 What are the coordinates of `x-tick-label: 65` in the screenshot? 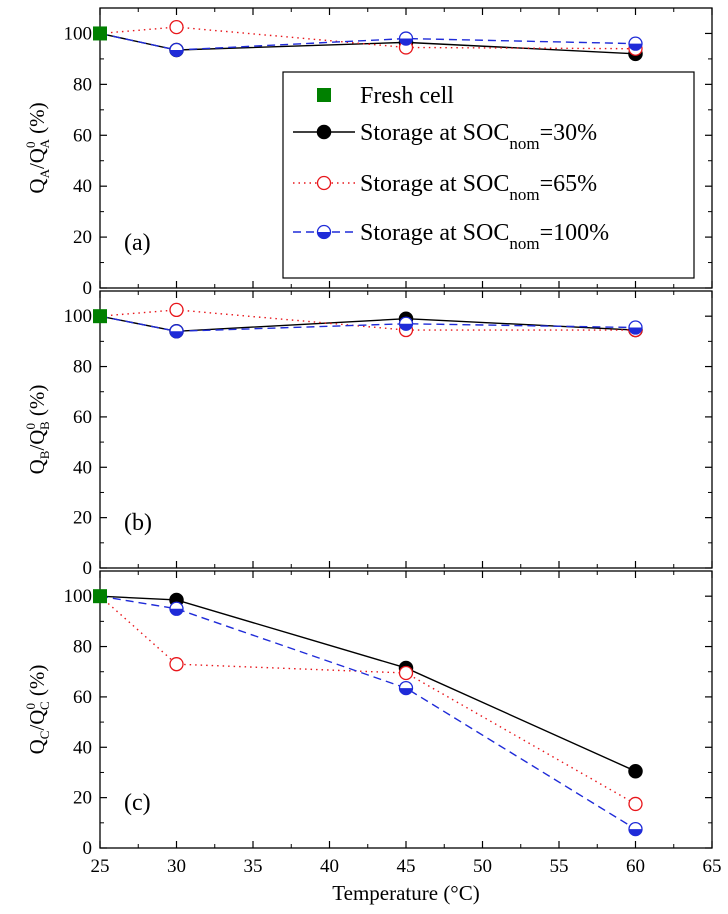 It's located at (712, 866).